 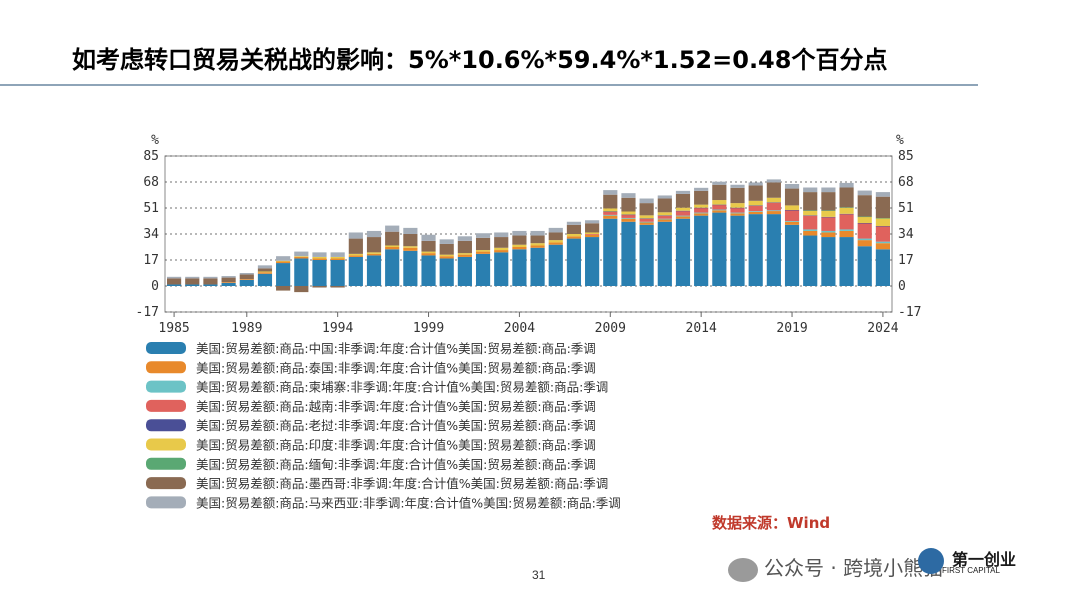 I want to click on legend-label-2: 美国:贸易差额:商品:柬埔寨:非季调:年度:合计值%美国:贸易差额:商品:季调, so click(x=402, y=387).